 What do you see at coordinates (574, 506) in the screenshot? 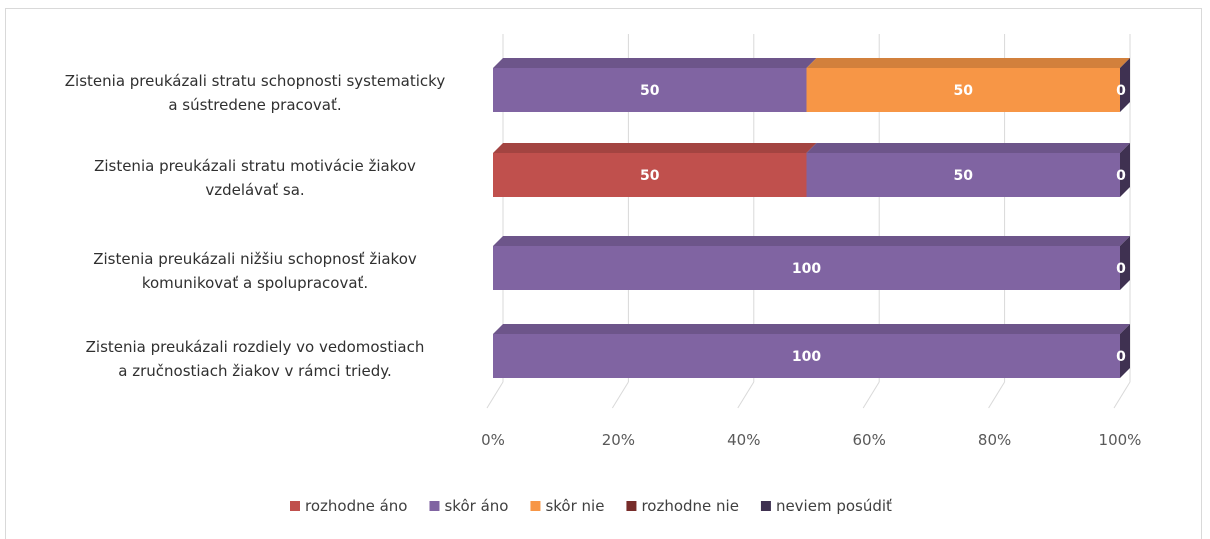
I see `legend-entry: skôr nie` at bounding box center [574, 506].